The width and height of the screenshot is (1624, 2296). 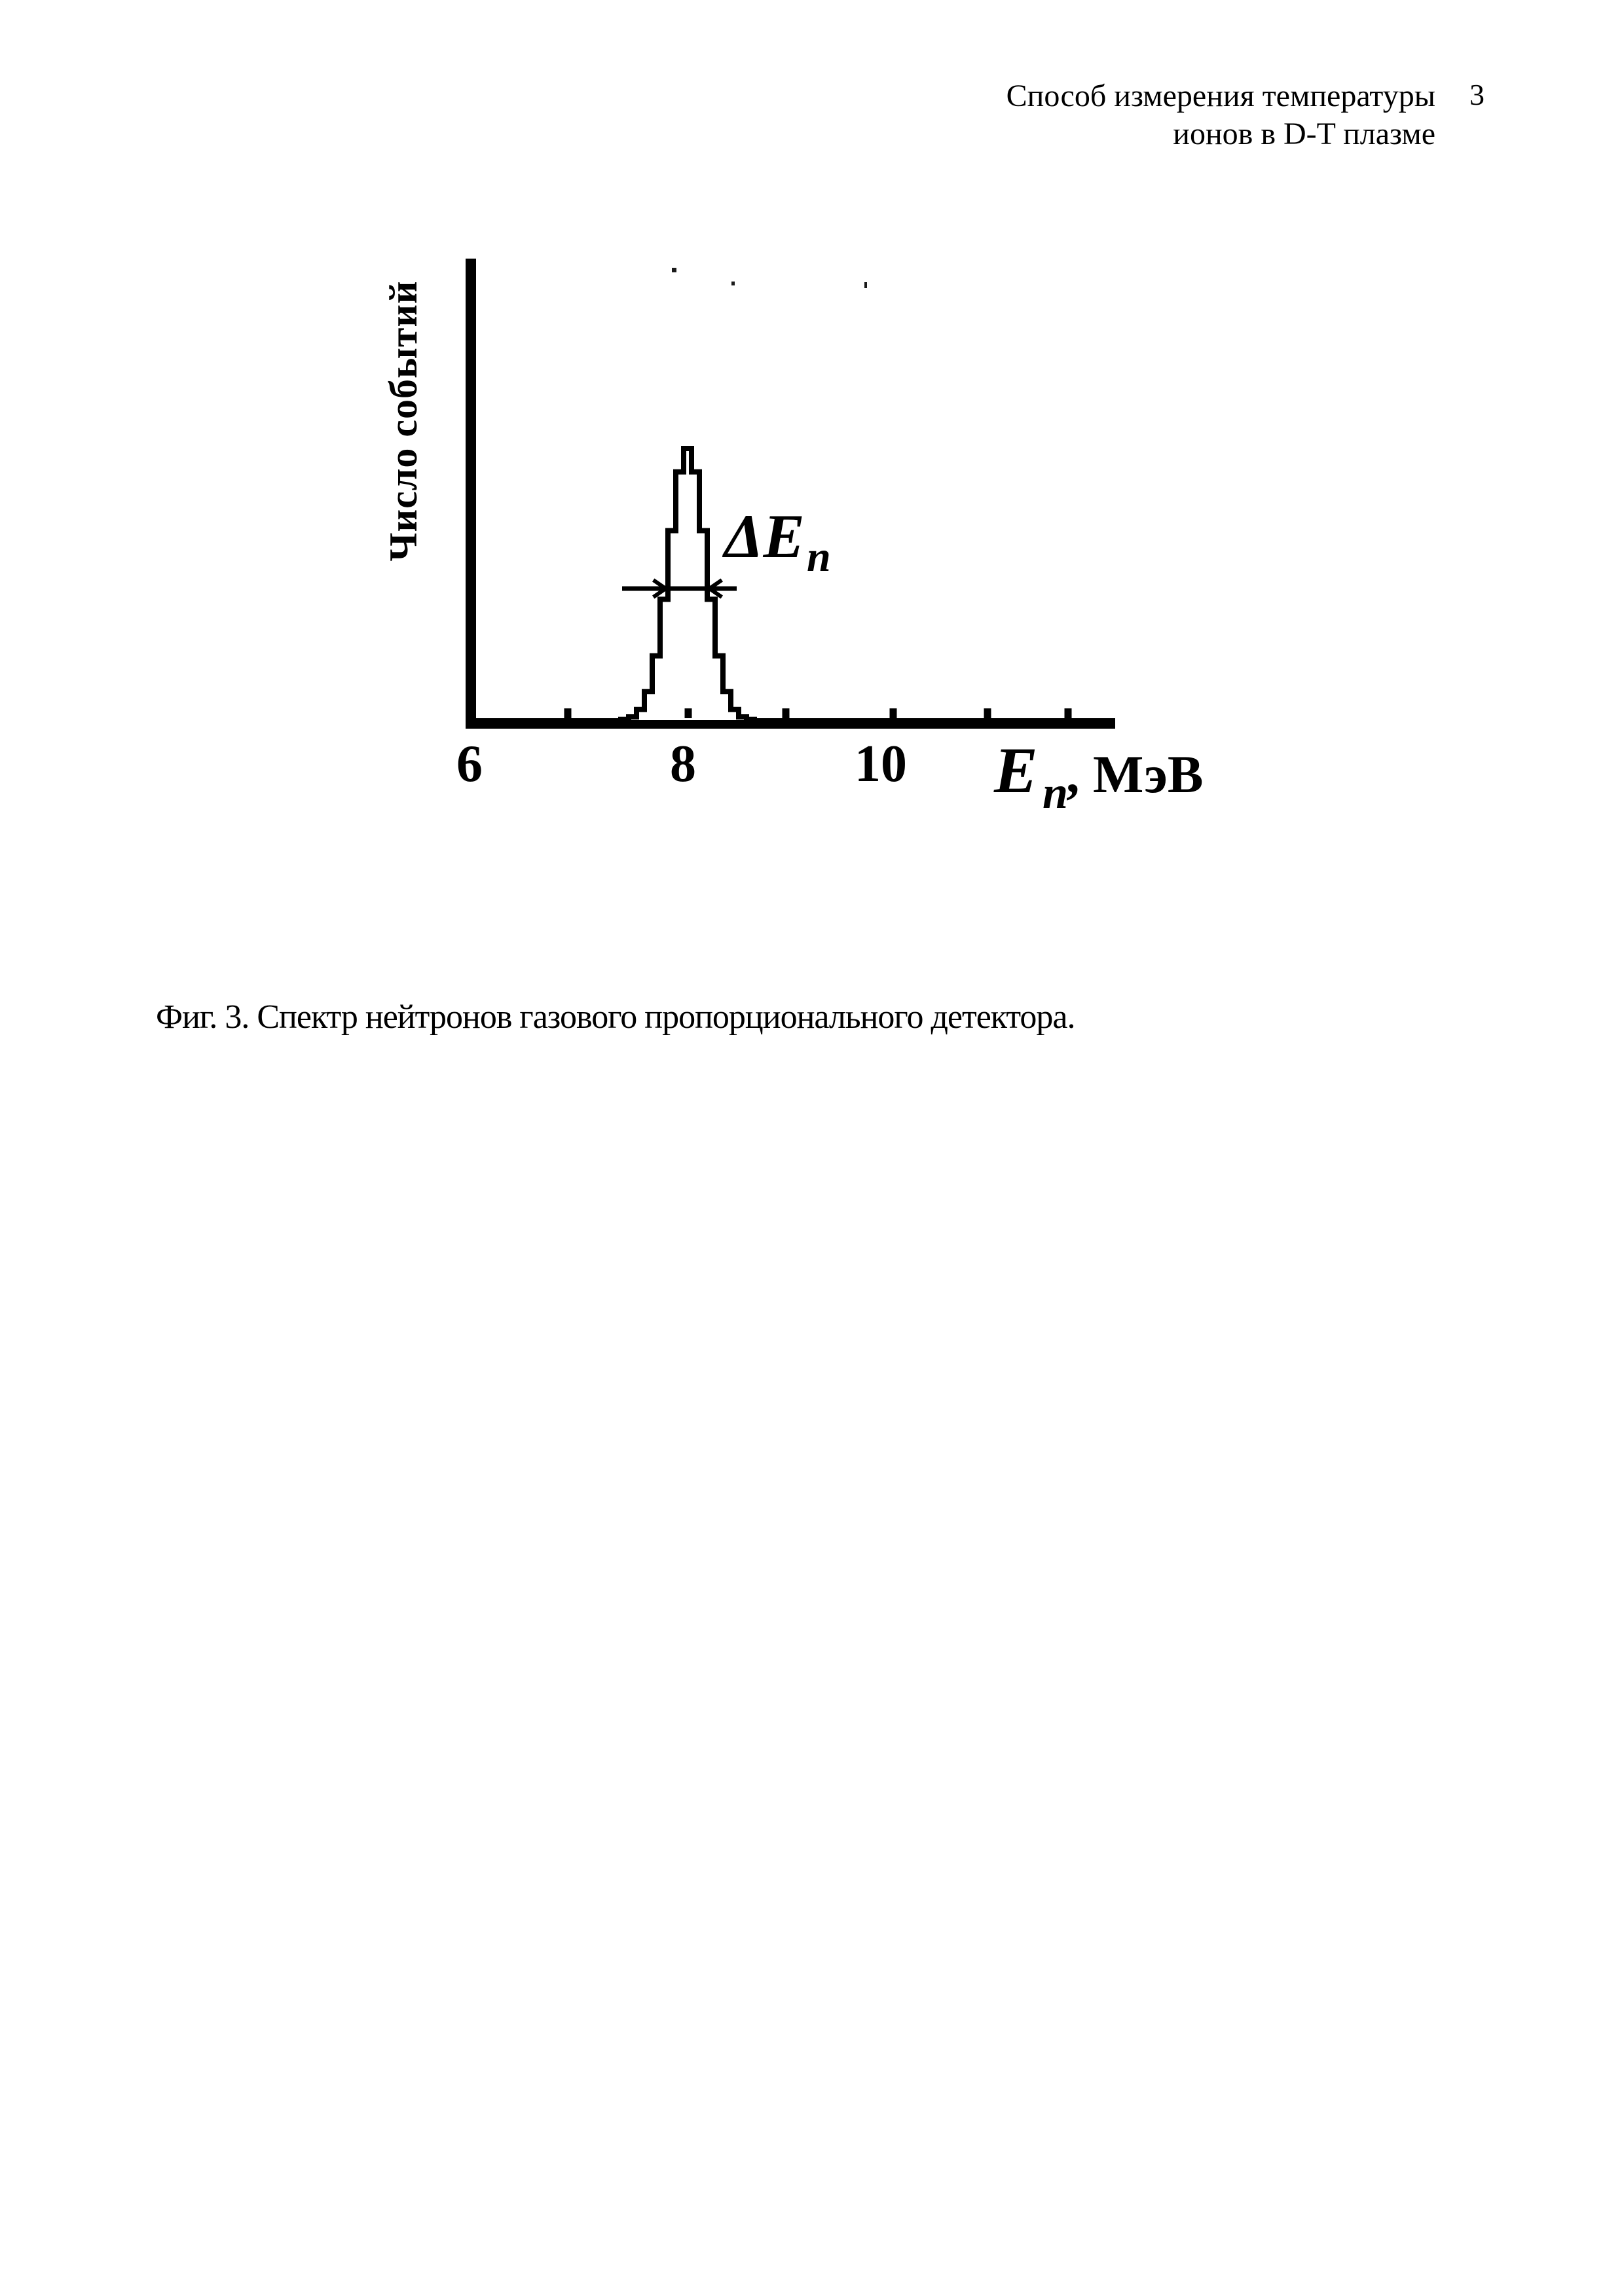 I want to click on figure-3-chart: Число событий 6 8 10 E n , МэВ ΔE n, so click(x=793, y=538).